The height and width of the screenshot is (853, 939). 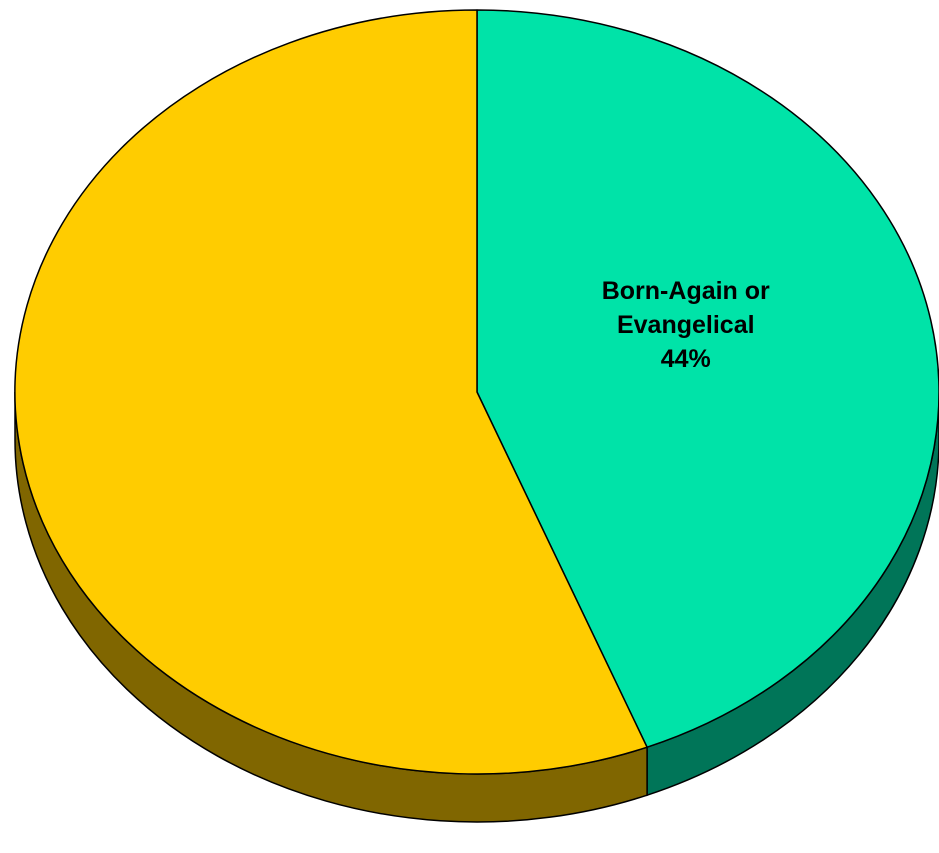 I want to click on pie-label-line: Born-Again or, so click(x=686, y=291).